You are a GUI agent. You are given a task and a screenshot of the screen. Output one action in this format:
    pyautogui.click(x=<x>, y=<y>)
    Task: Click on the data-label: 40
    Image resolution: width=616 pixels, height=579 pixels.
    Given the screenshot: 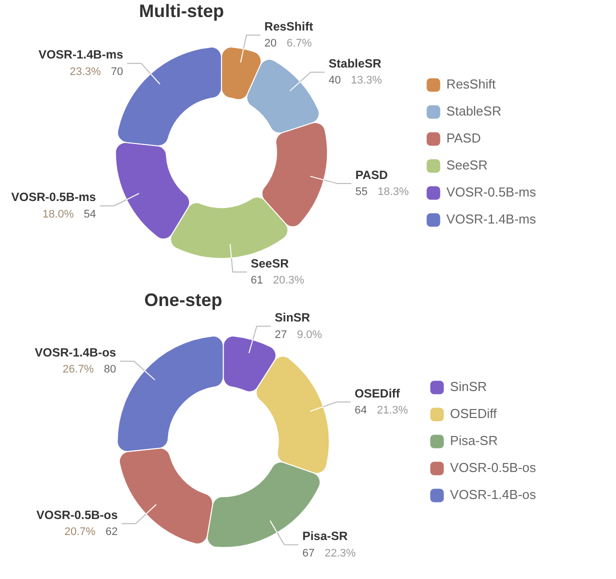 What is the action you would take?
    pyautogui.click(x=334, y=80)
    